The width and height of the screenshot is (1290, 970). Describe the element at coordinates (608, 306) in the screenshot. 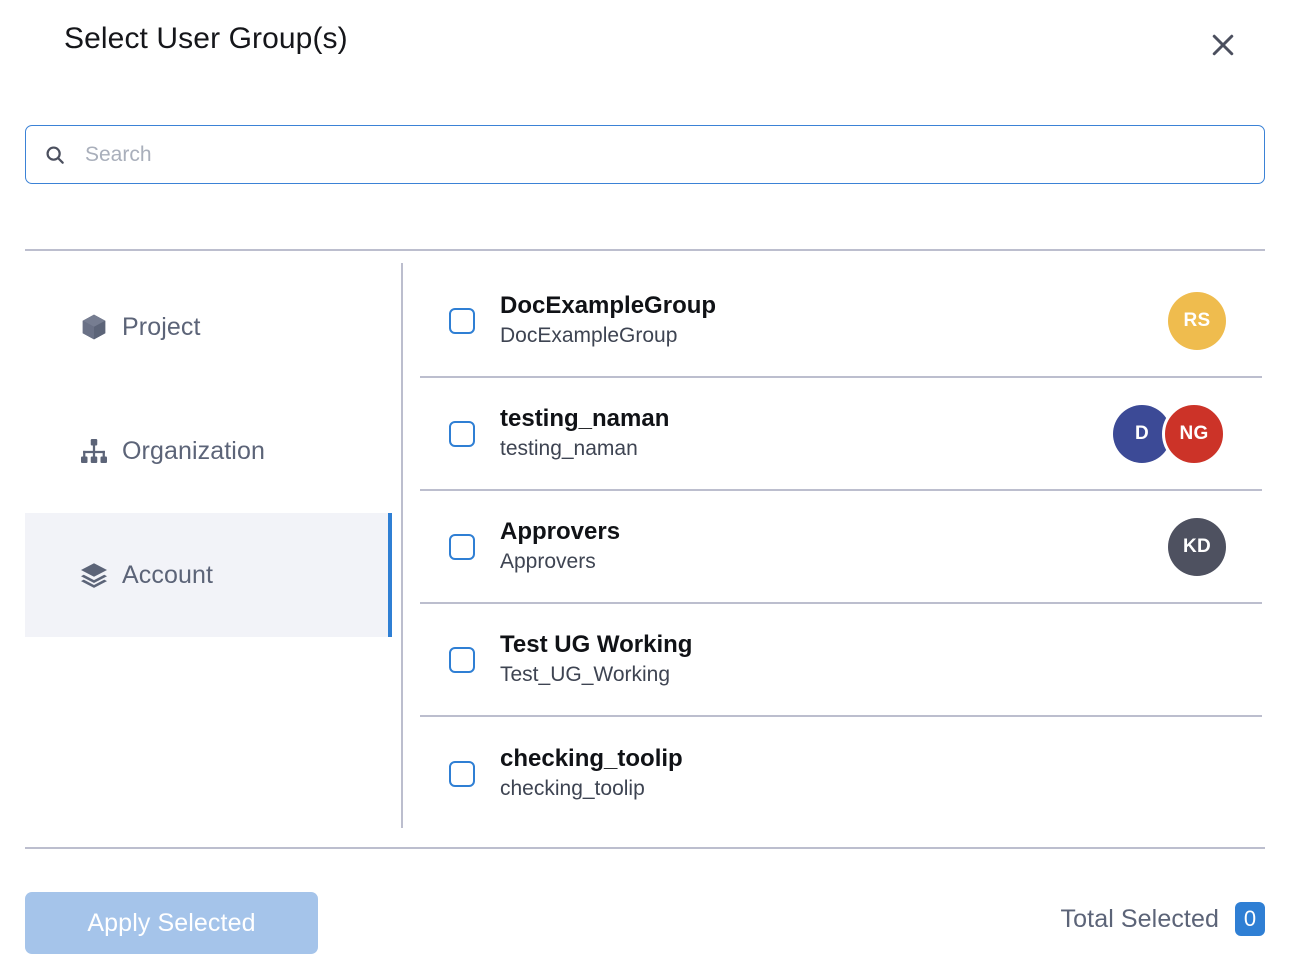

I see `group-name: DocExampleGroup` at that location.